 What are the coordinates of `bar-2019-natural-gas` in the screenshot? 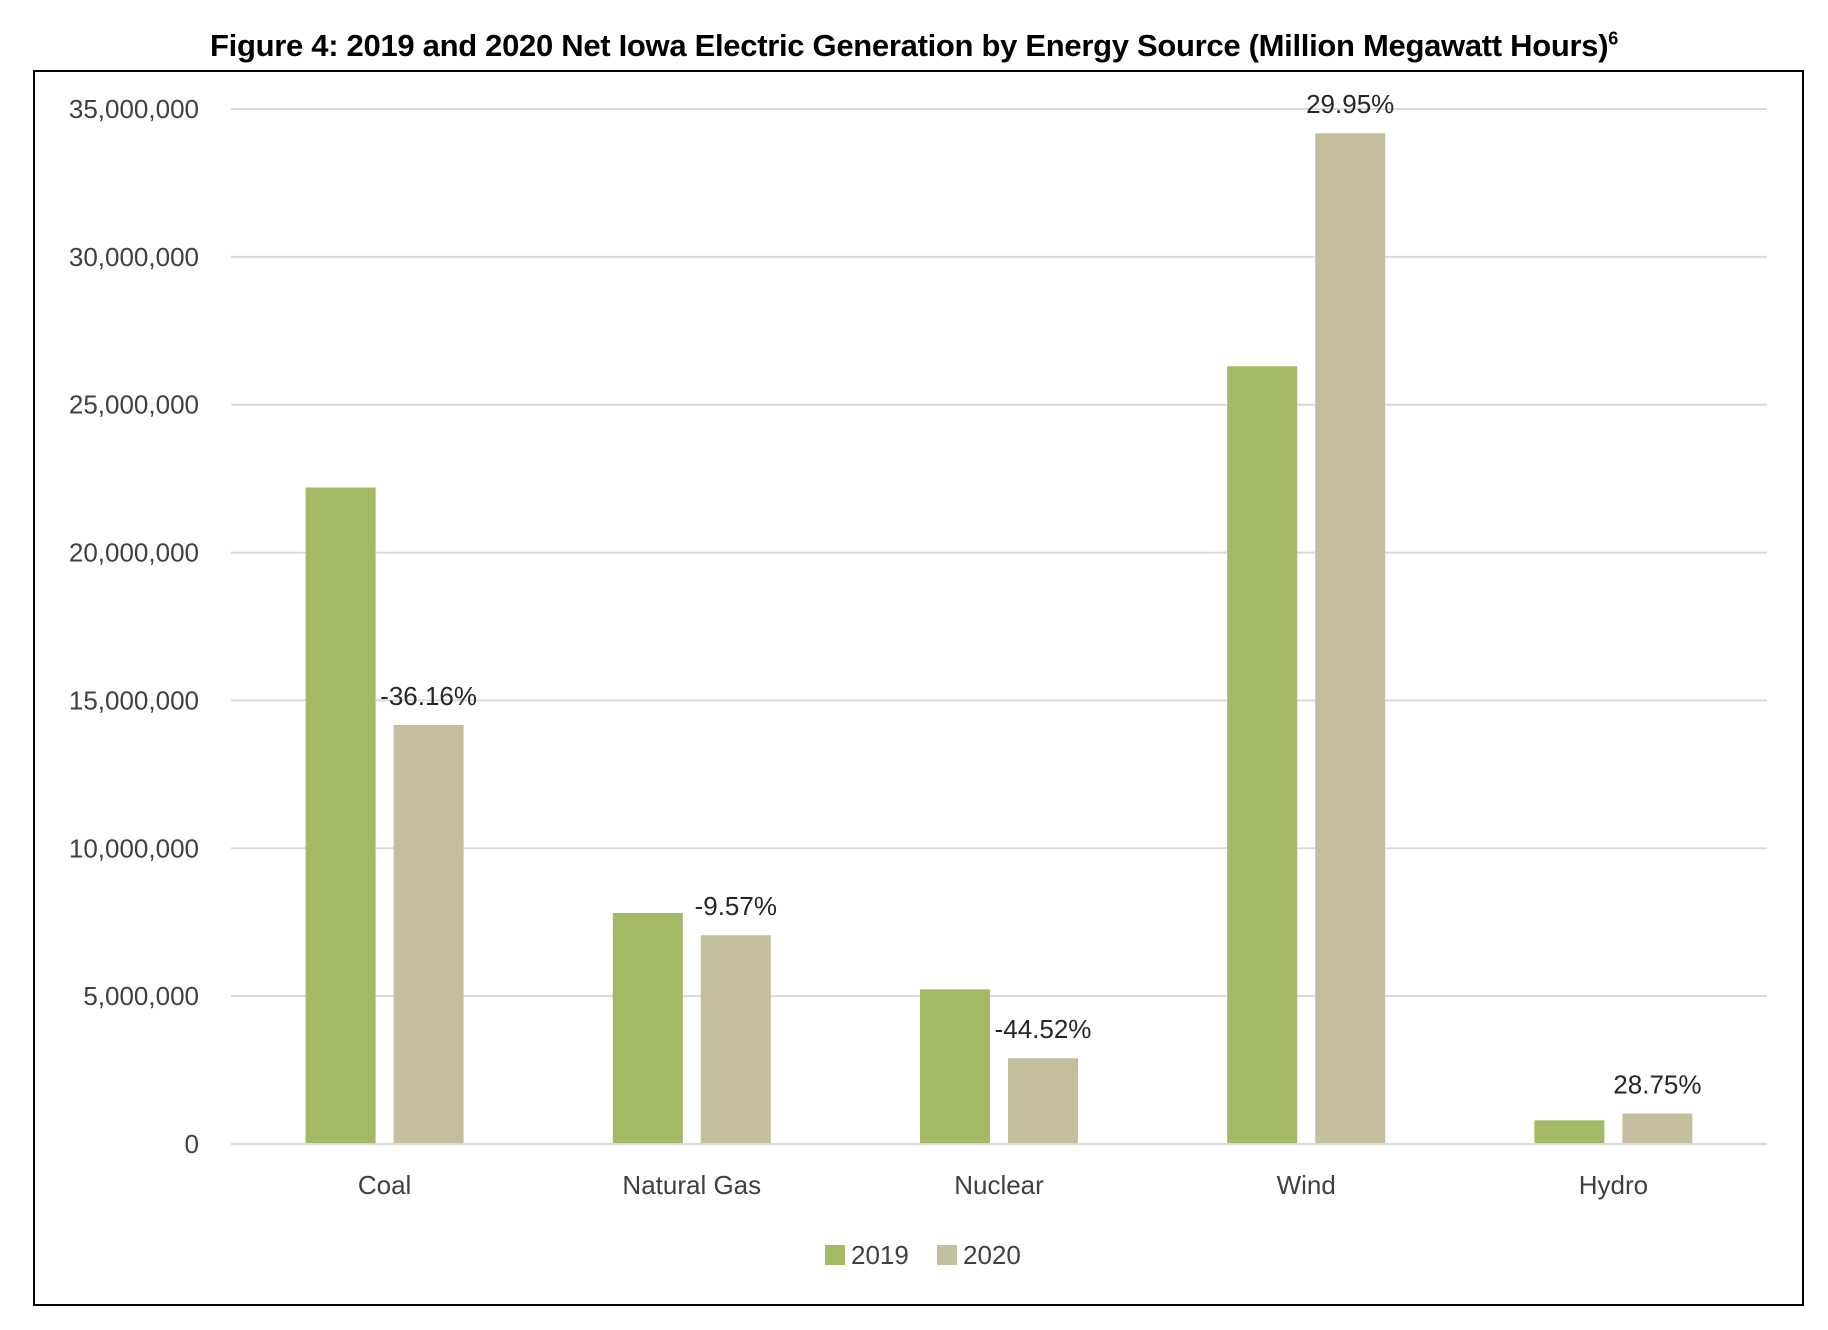 It's located at (647, 1028).